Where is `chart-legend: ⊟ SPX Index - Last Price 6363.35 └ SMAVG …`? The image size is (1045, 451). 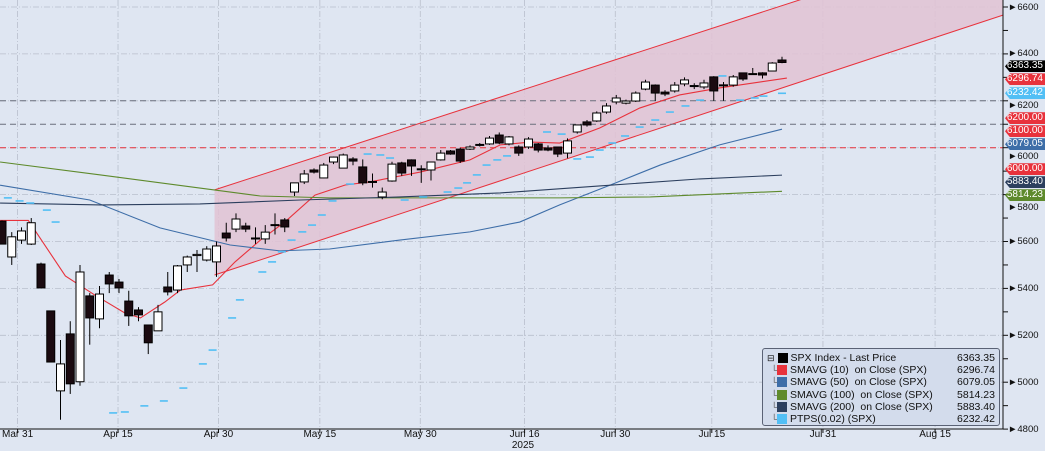 chart-legend: ⊟ SPX Index - Last Price 6363.35 └ SMAVG … is located at coordinates (881, 387).